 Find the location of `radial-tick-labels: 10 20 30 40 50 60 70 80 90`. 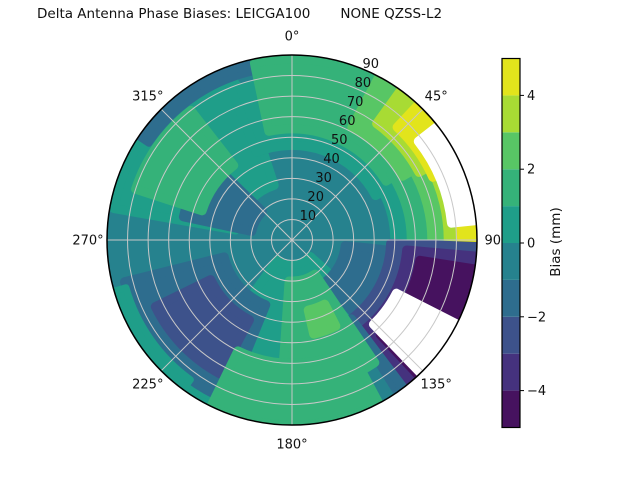

radial-tick-labels: 10 20 30 40 50 60 70 80 90 is located at coordinates (339, 140).